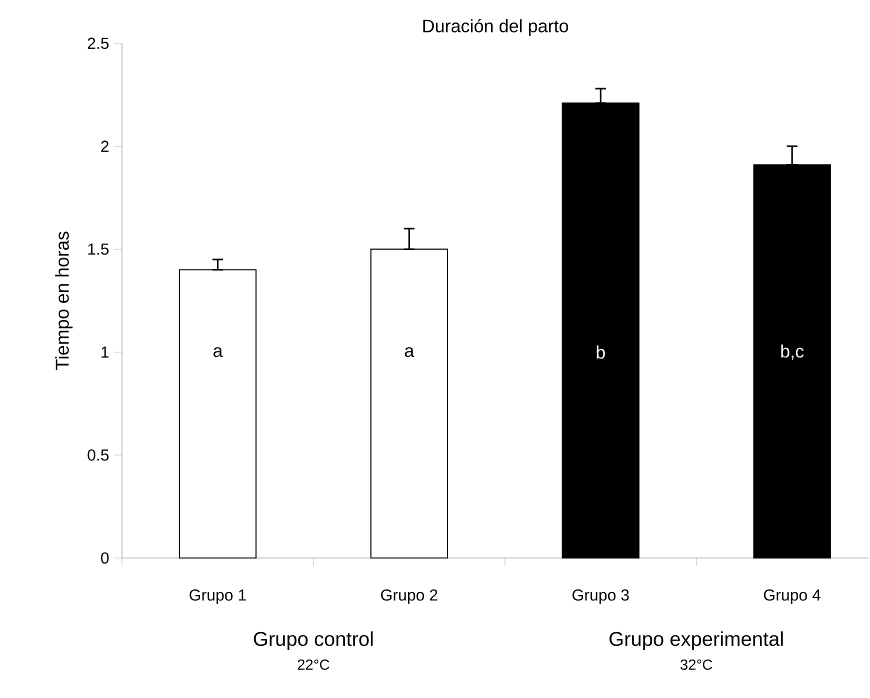 This screenshot has width=870, height=698. Describe the element at coordinates (600, 596) in the screenshot. I see `x-tick-label: Grupo 3` at that location.